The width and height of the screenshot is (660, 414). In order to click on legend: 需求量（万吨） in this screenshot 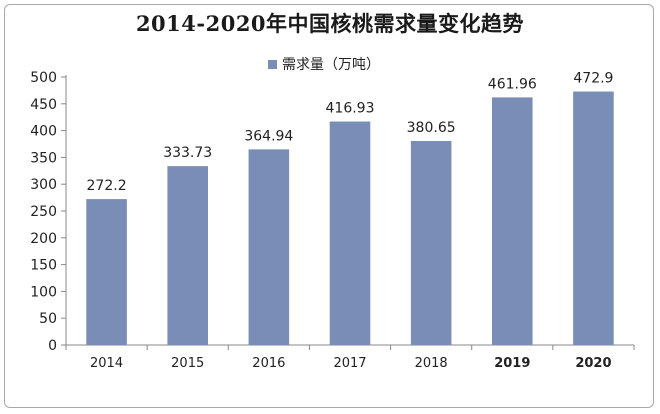, I will do `click(324, 64)`.